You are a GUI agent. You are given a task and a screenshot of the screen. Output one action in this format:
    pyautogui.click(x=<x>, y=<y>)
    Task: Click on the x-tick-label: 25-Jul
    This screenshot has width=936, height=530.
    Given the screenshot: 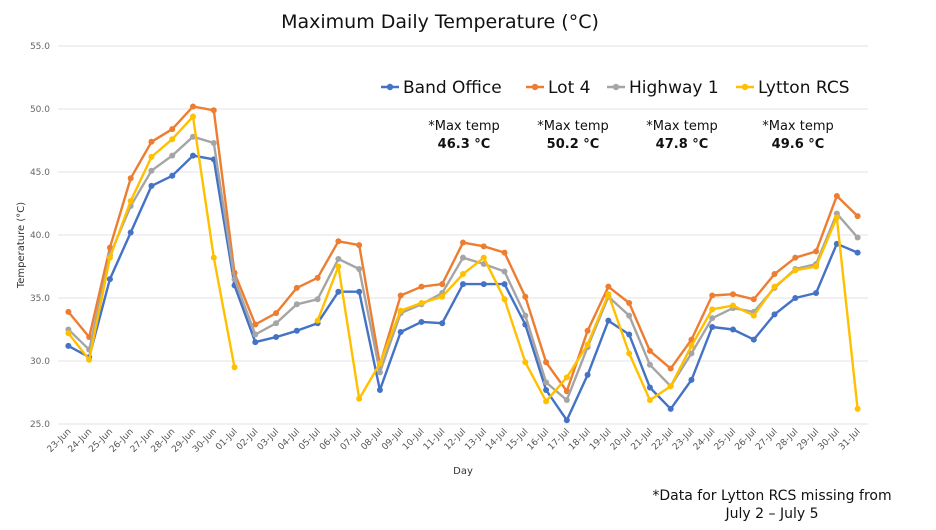 What is the action you would take?
    pyautogui.click(x=726, y=440)
    